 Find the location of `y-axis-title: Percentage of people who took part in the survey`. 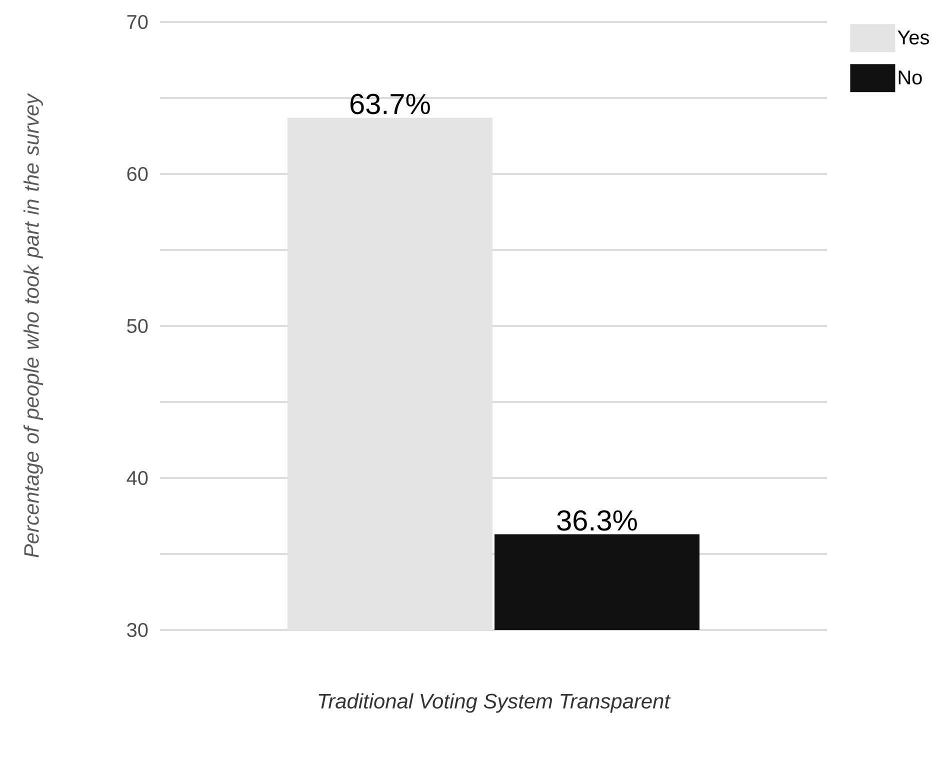

y-axis-title: Percentage of people who took part in the survey is located at coordinates (34, 325).